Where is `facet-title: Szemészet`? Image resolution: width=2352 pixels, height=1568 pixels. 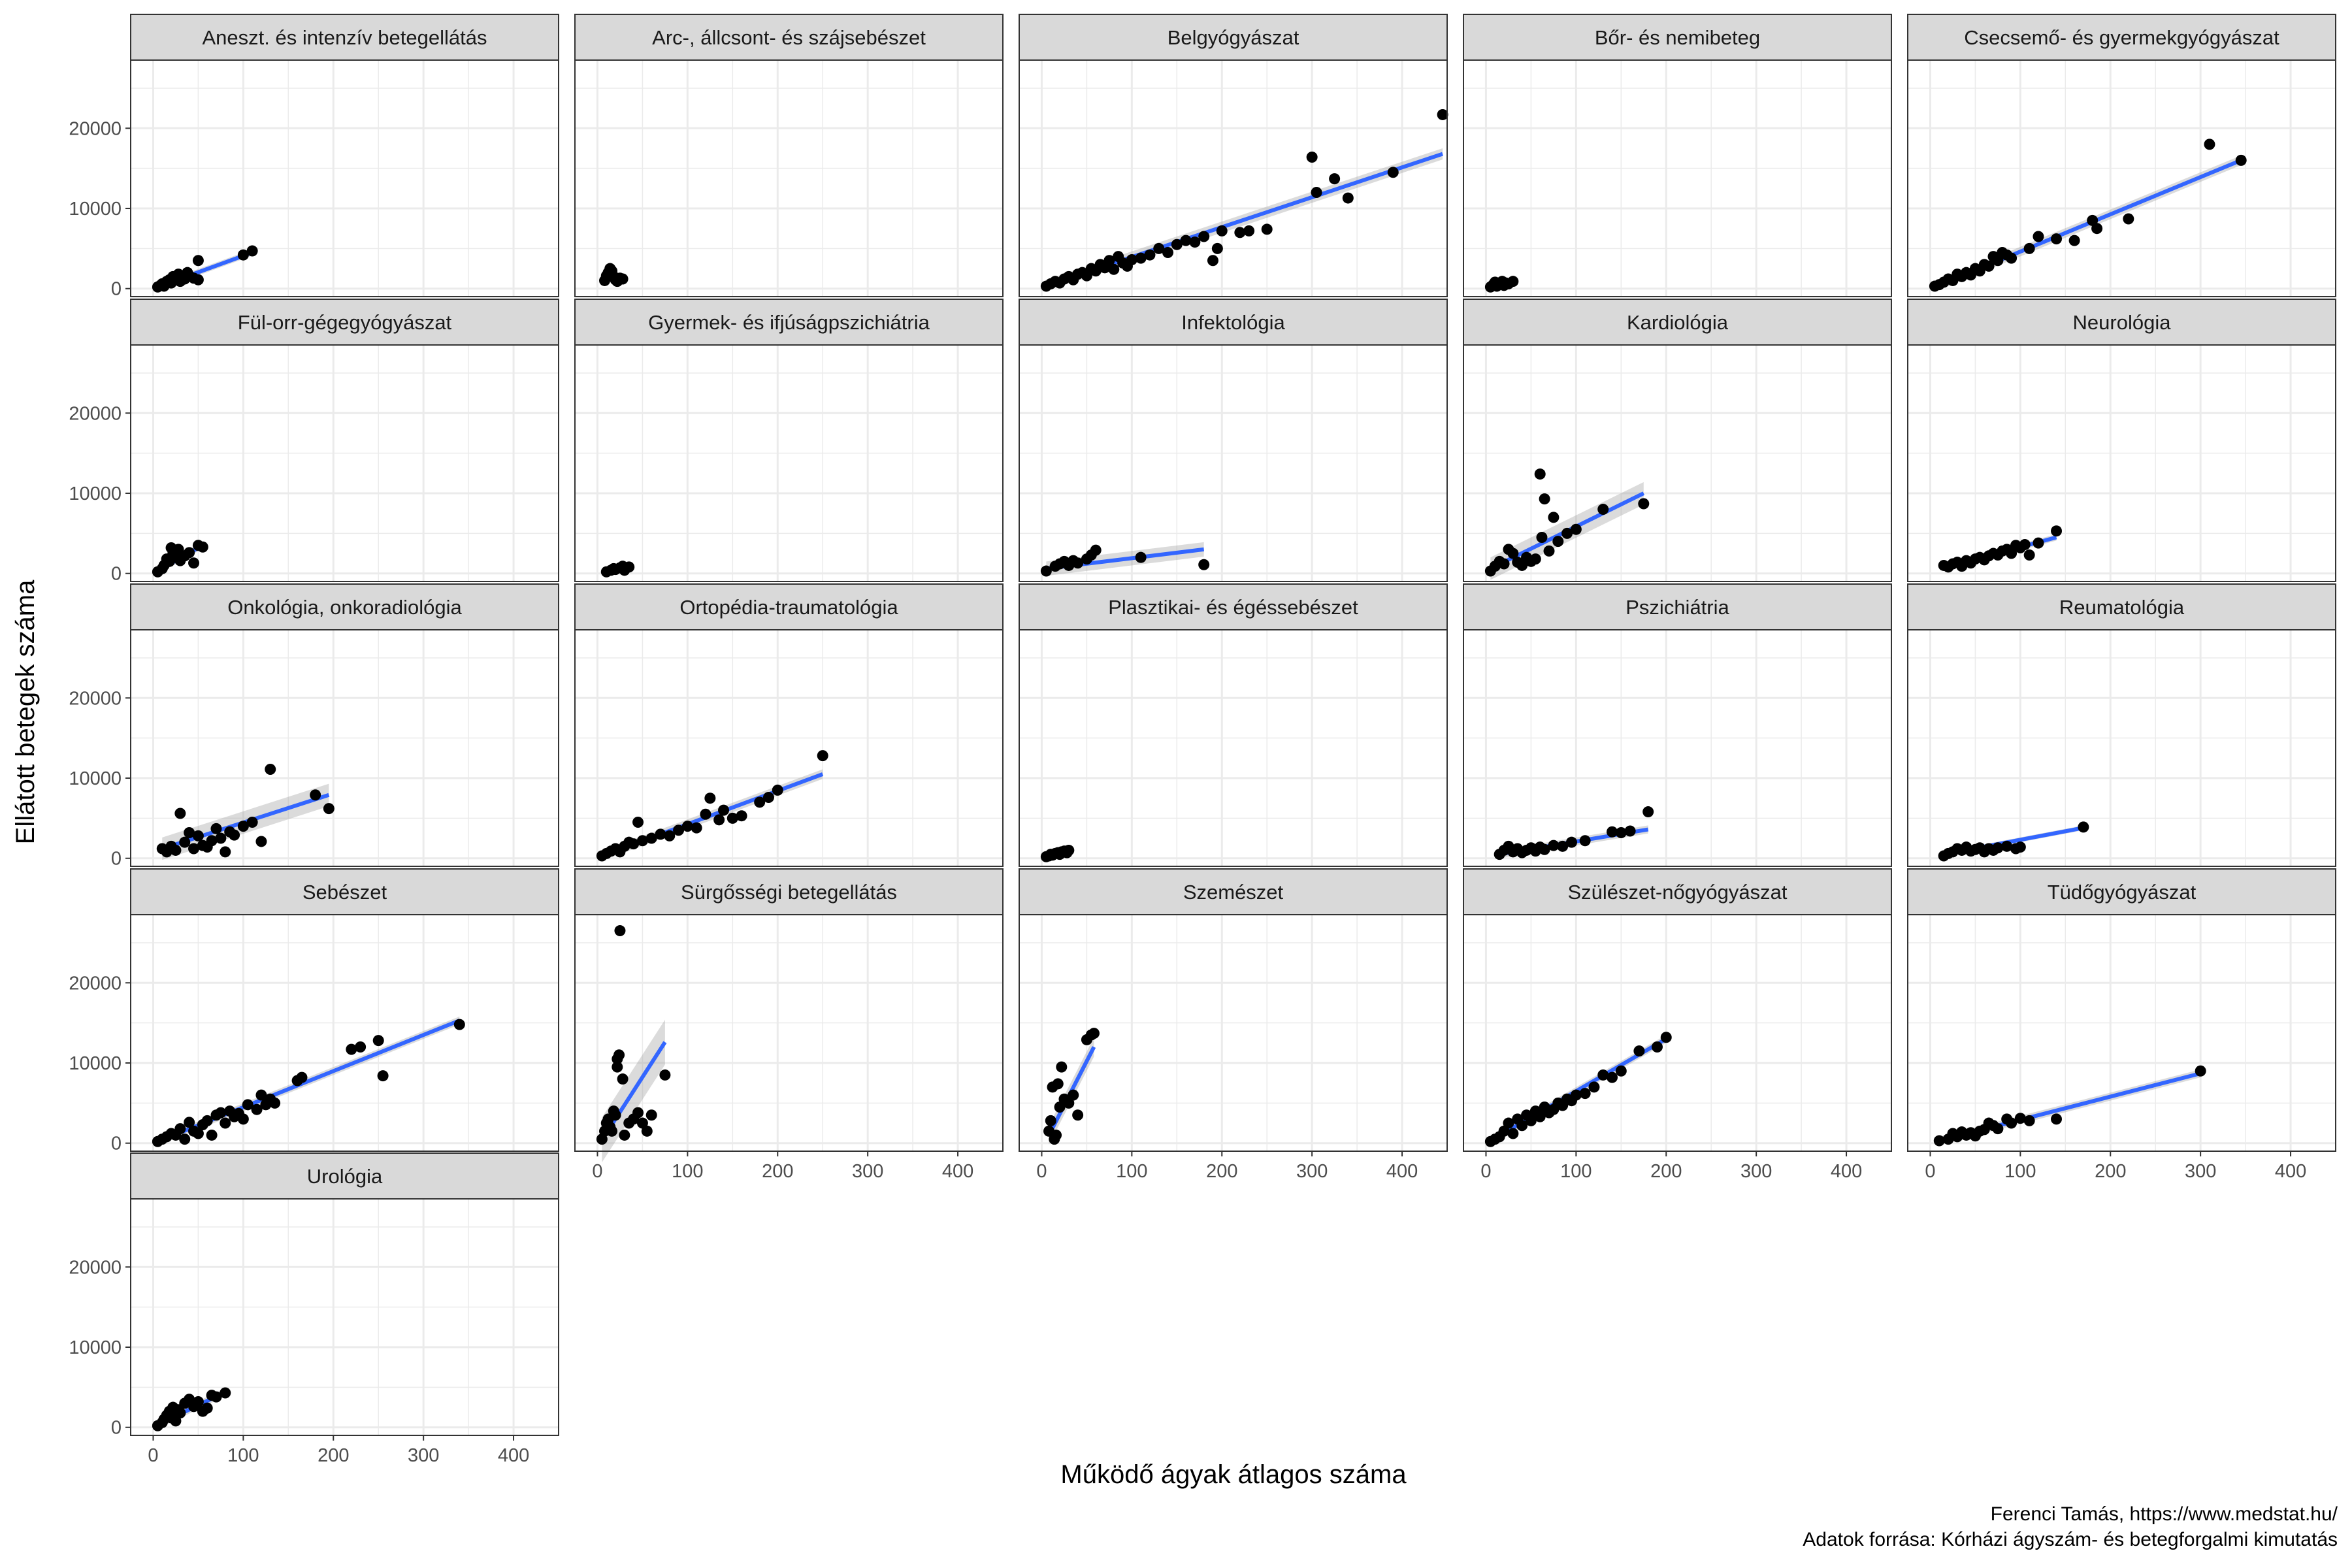 facet-title: Szemészet is located at coordinates (1233, 892).